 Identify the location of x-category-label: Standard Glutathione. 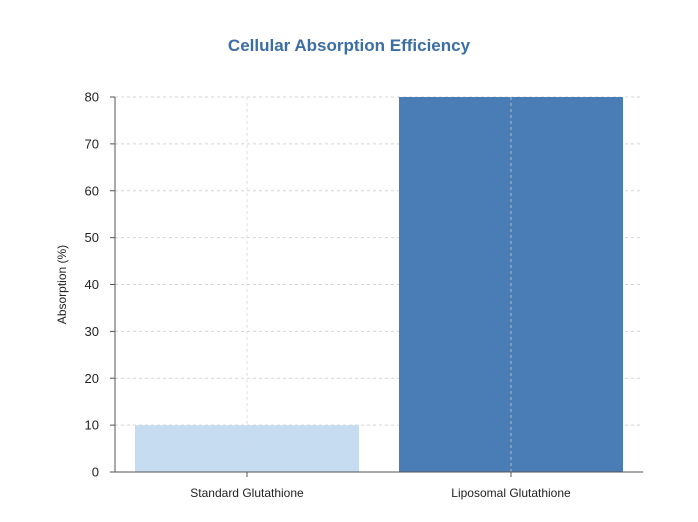
(247, 493).